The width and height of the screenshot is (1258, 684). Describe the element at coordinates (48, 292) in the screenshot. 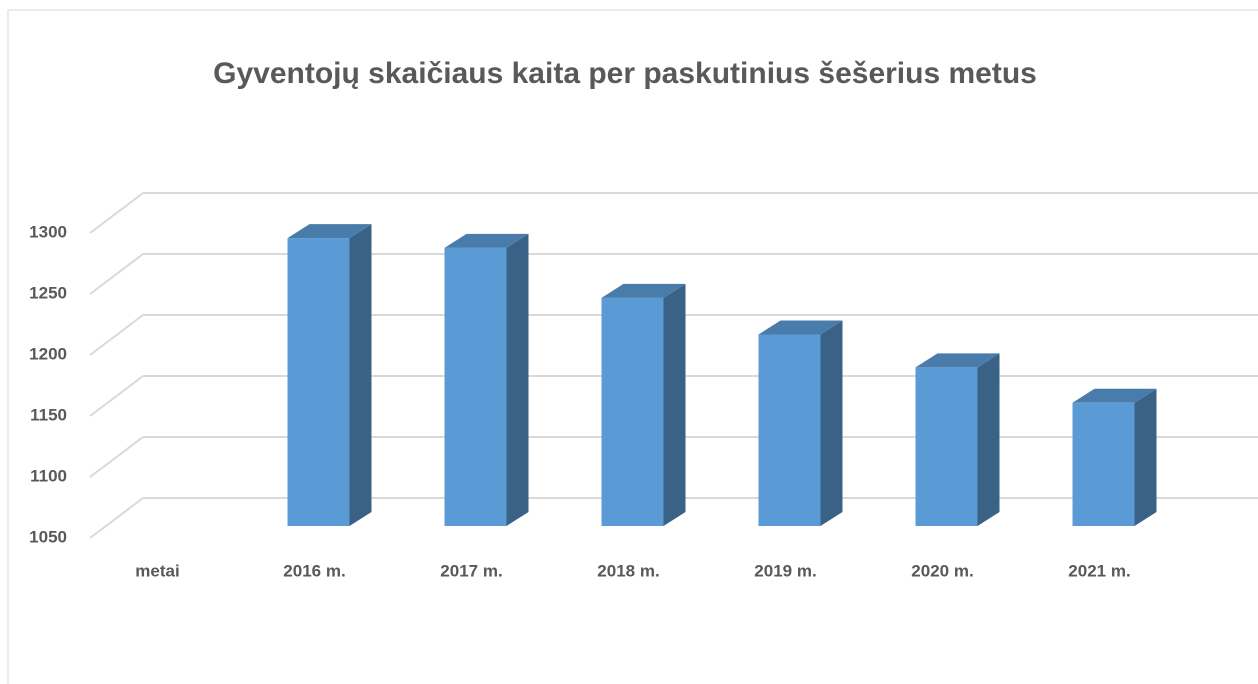

I see `y-tick-label: 1250` at that location.